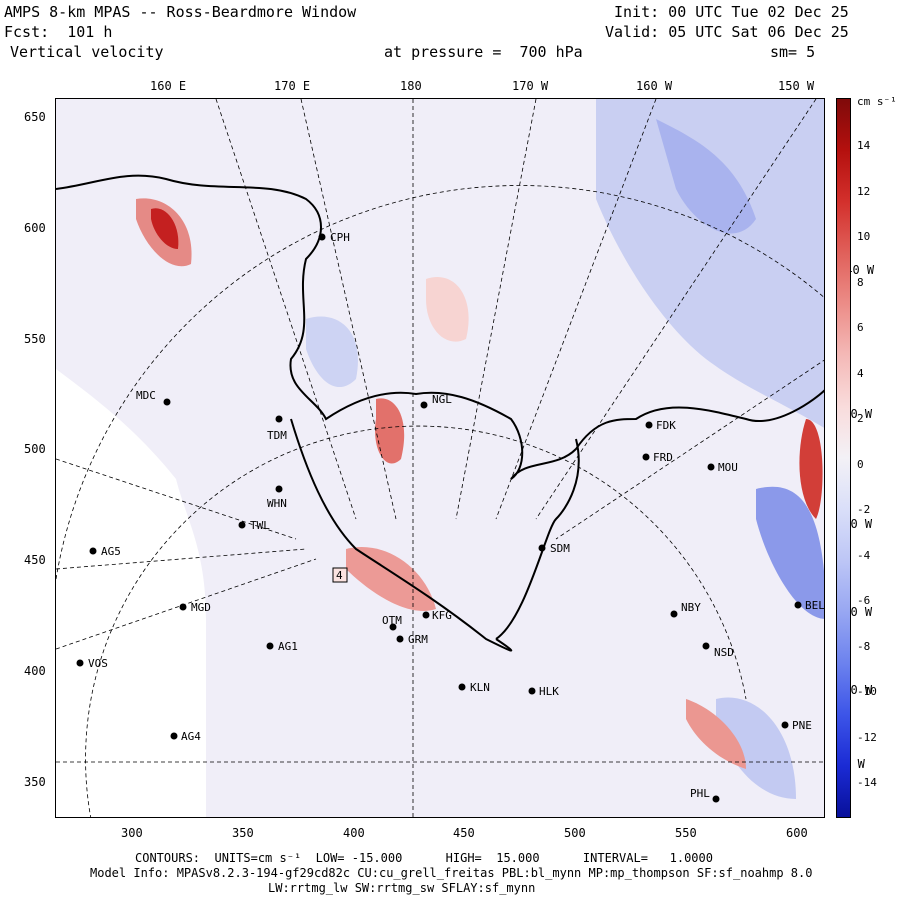 The height and width of the screenshot is (900, 900). What do you see at coordinates (35, 782) in the screenshot?
I see `left-tick-350: 350` at bounding box center [35, 782].